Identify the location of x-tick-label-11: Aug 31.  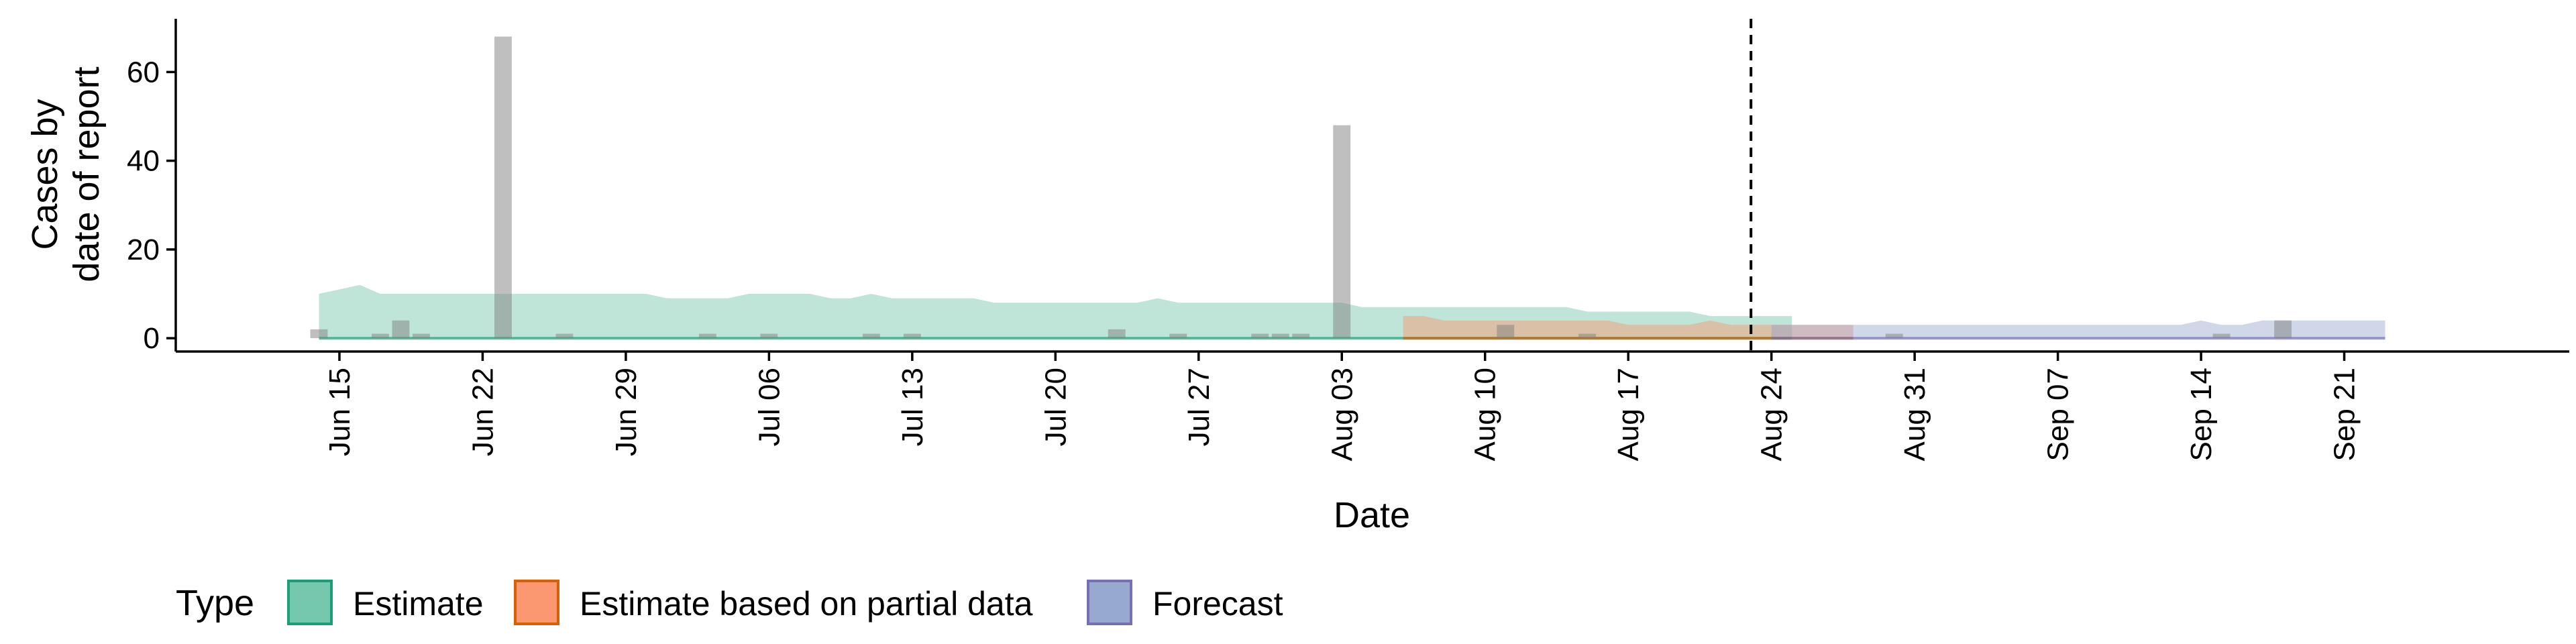
(1914, 414).